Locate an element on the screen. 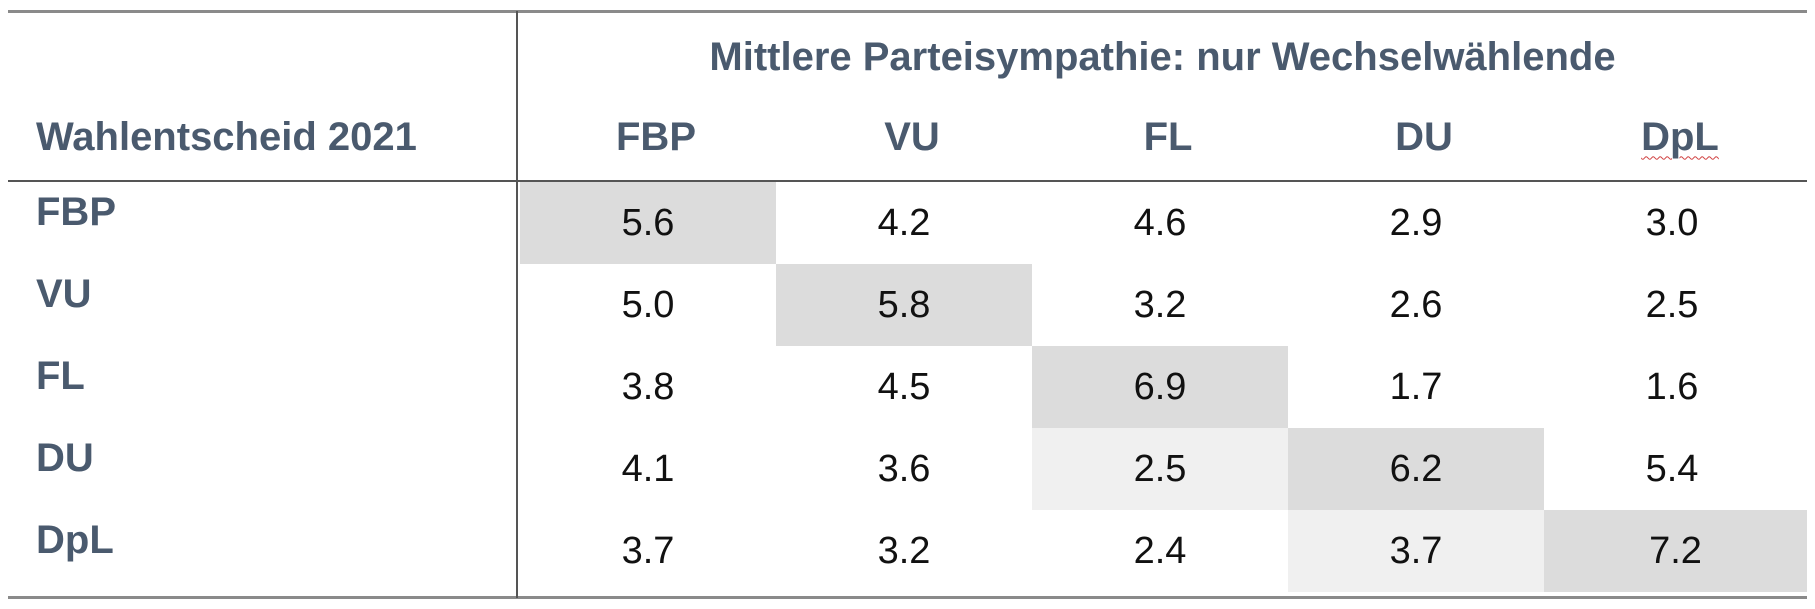 This screenshot has width=1815, height=609. column-header-fbp: FBP is located at coordinates (656, 136).